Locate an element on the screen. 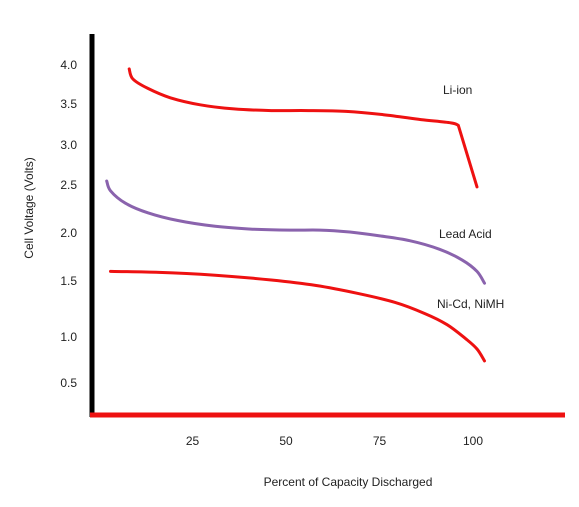 This screenshot has width=579, height=507. x-tick-label: 50 is located at coordinates (286, 441).